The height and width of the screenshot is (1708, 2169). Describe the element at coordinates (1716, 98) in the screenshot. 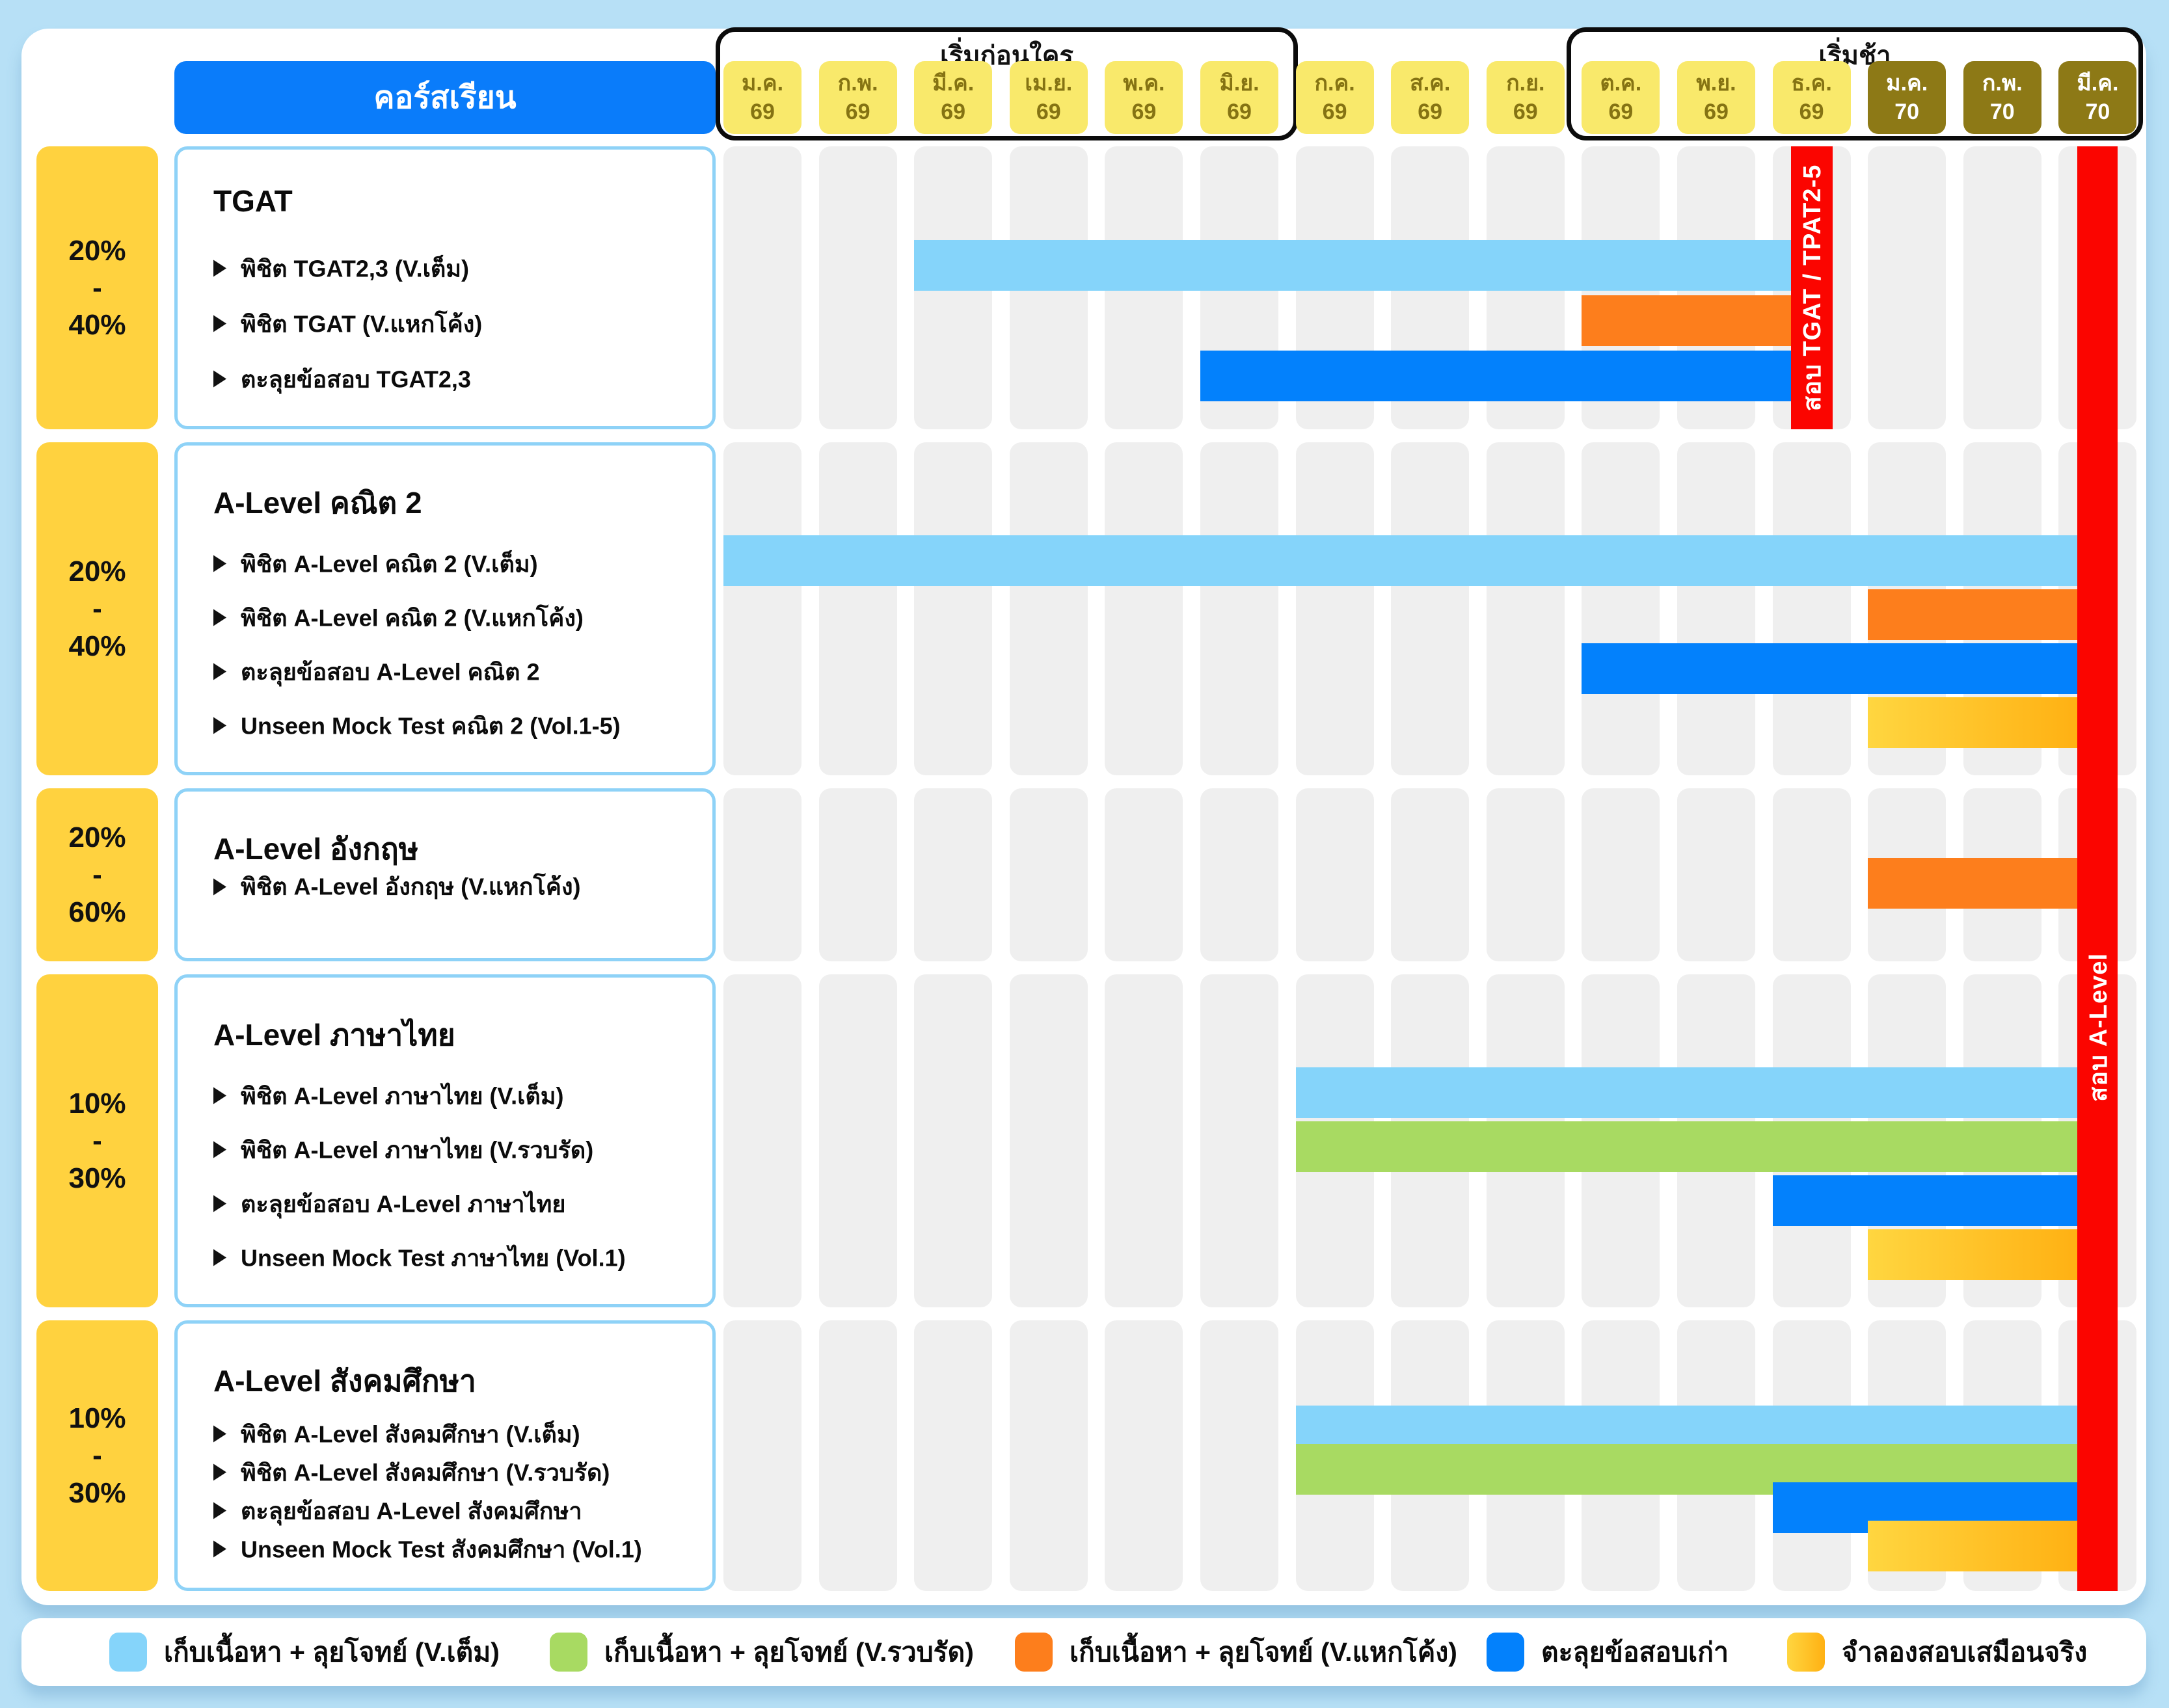

I see `month-cell: พ.ย. 69` at that location.